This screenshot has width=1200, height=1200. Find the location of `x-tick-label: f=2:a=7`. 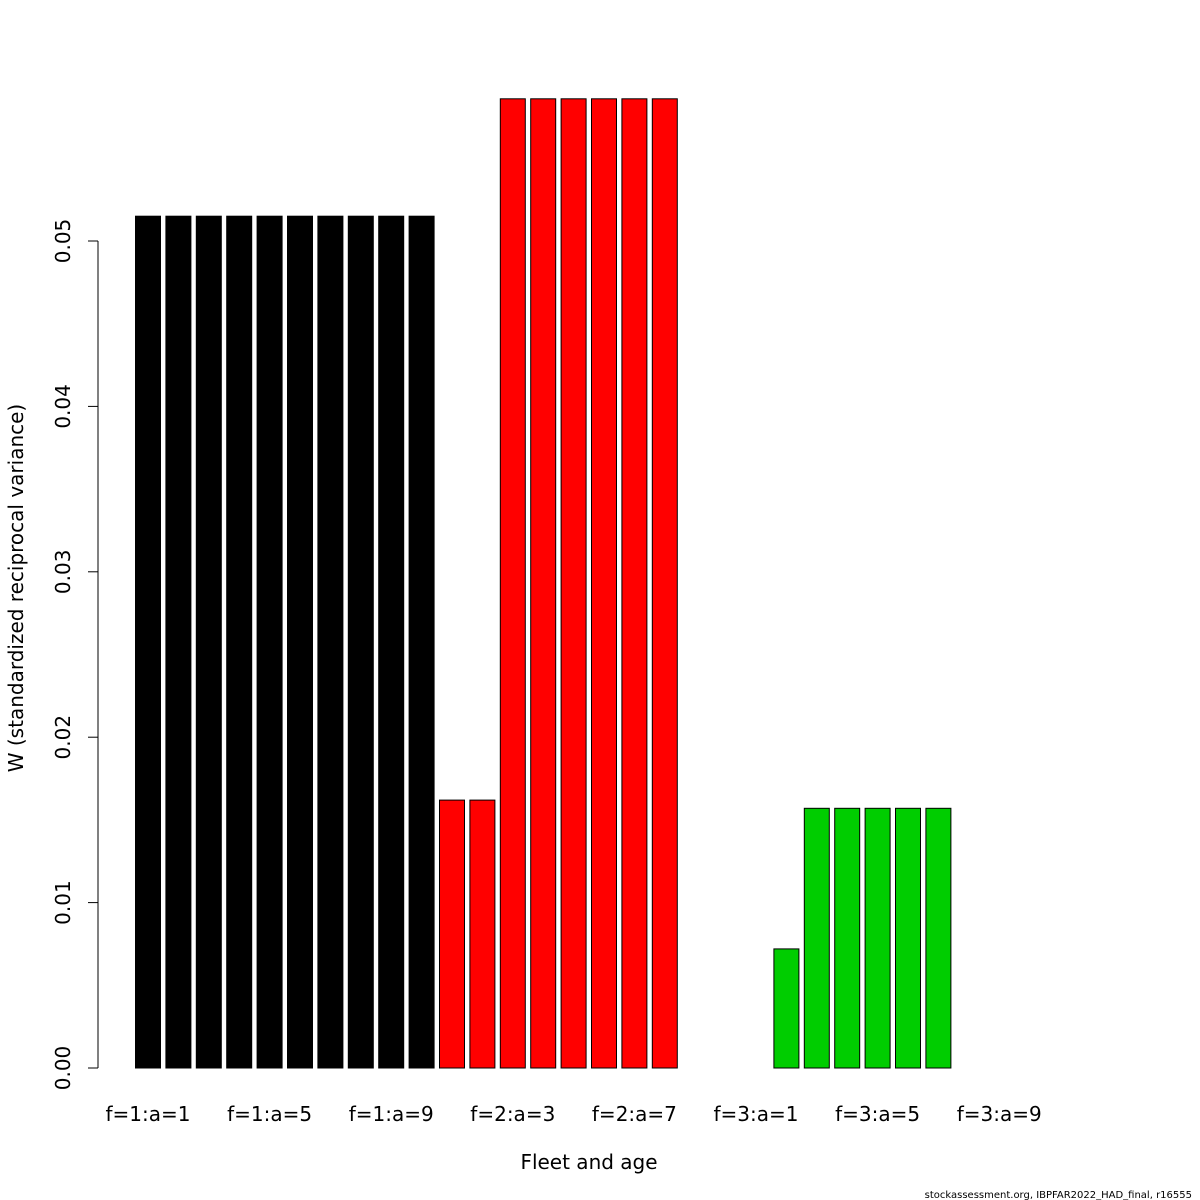

x-tick-label: f=2:a=7 is located at coordinates (634, 1114).